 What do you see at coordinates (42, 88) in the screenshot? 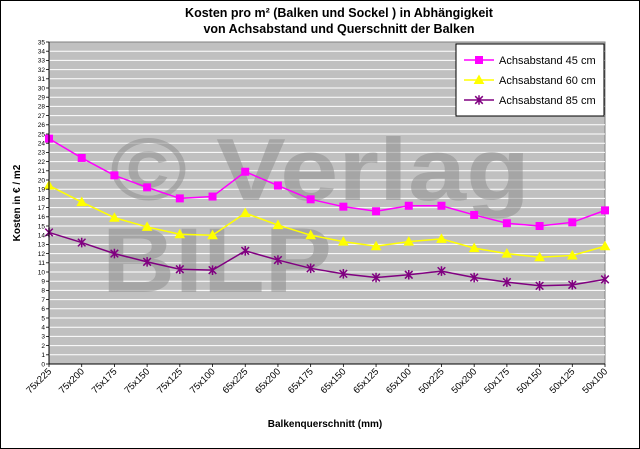
I see `y-tick-label: 30` at bounding box center [42, 88].